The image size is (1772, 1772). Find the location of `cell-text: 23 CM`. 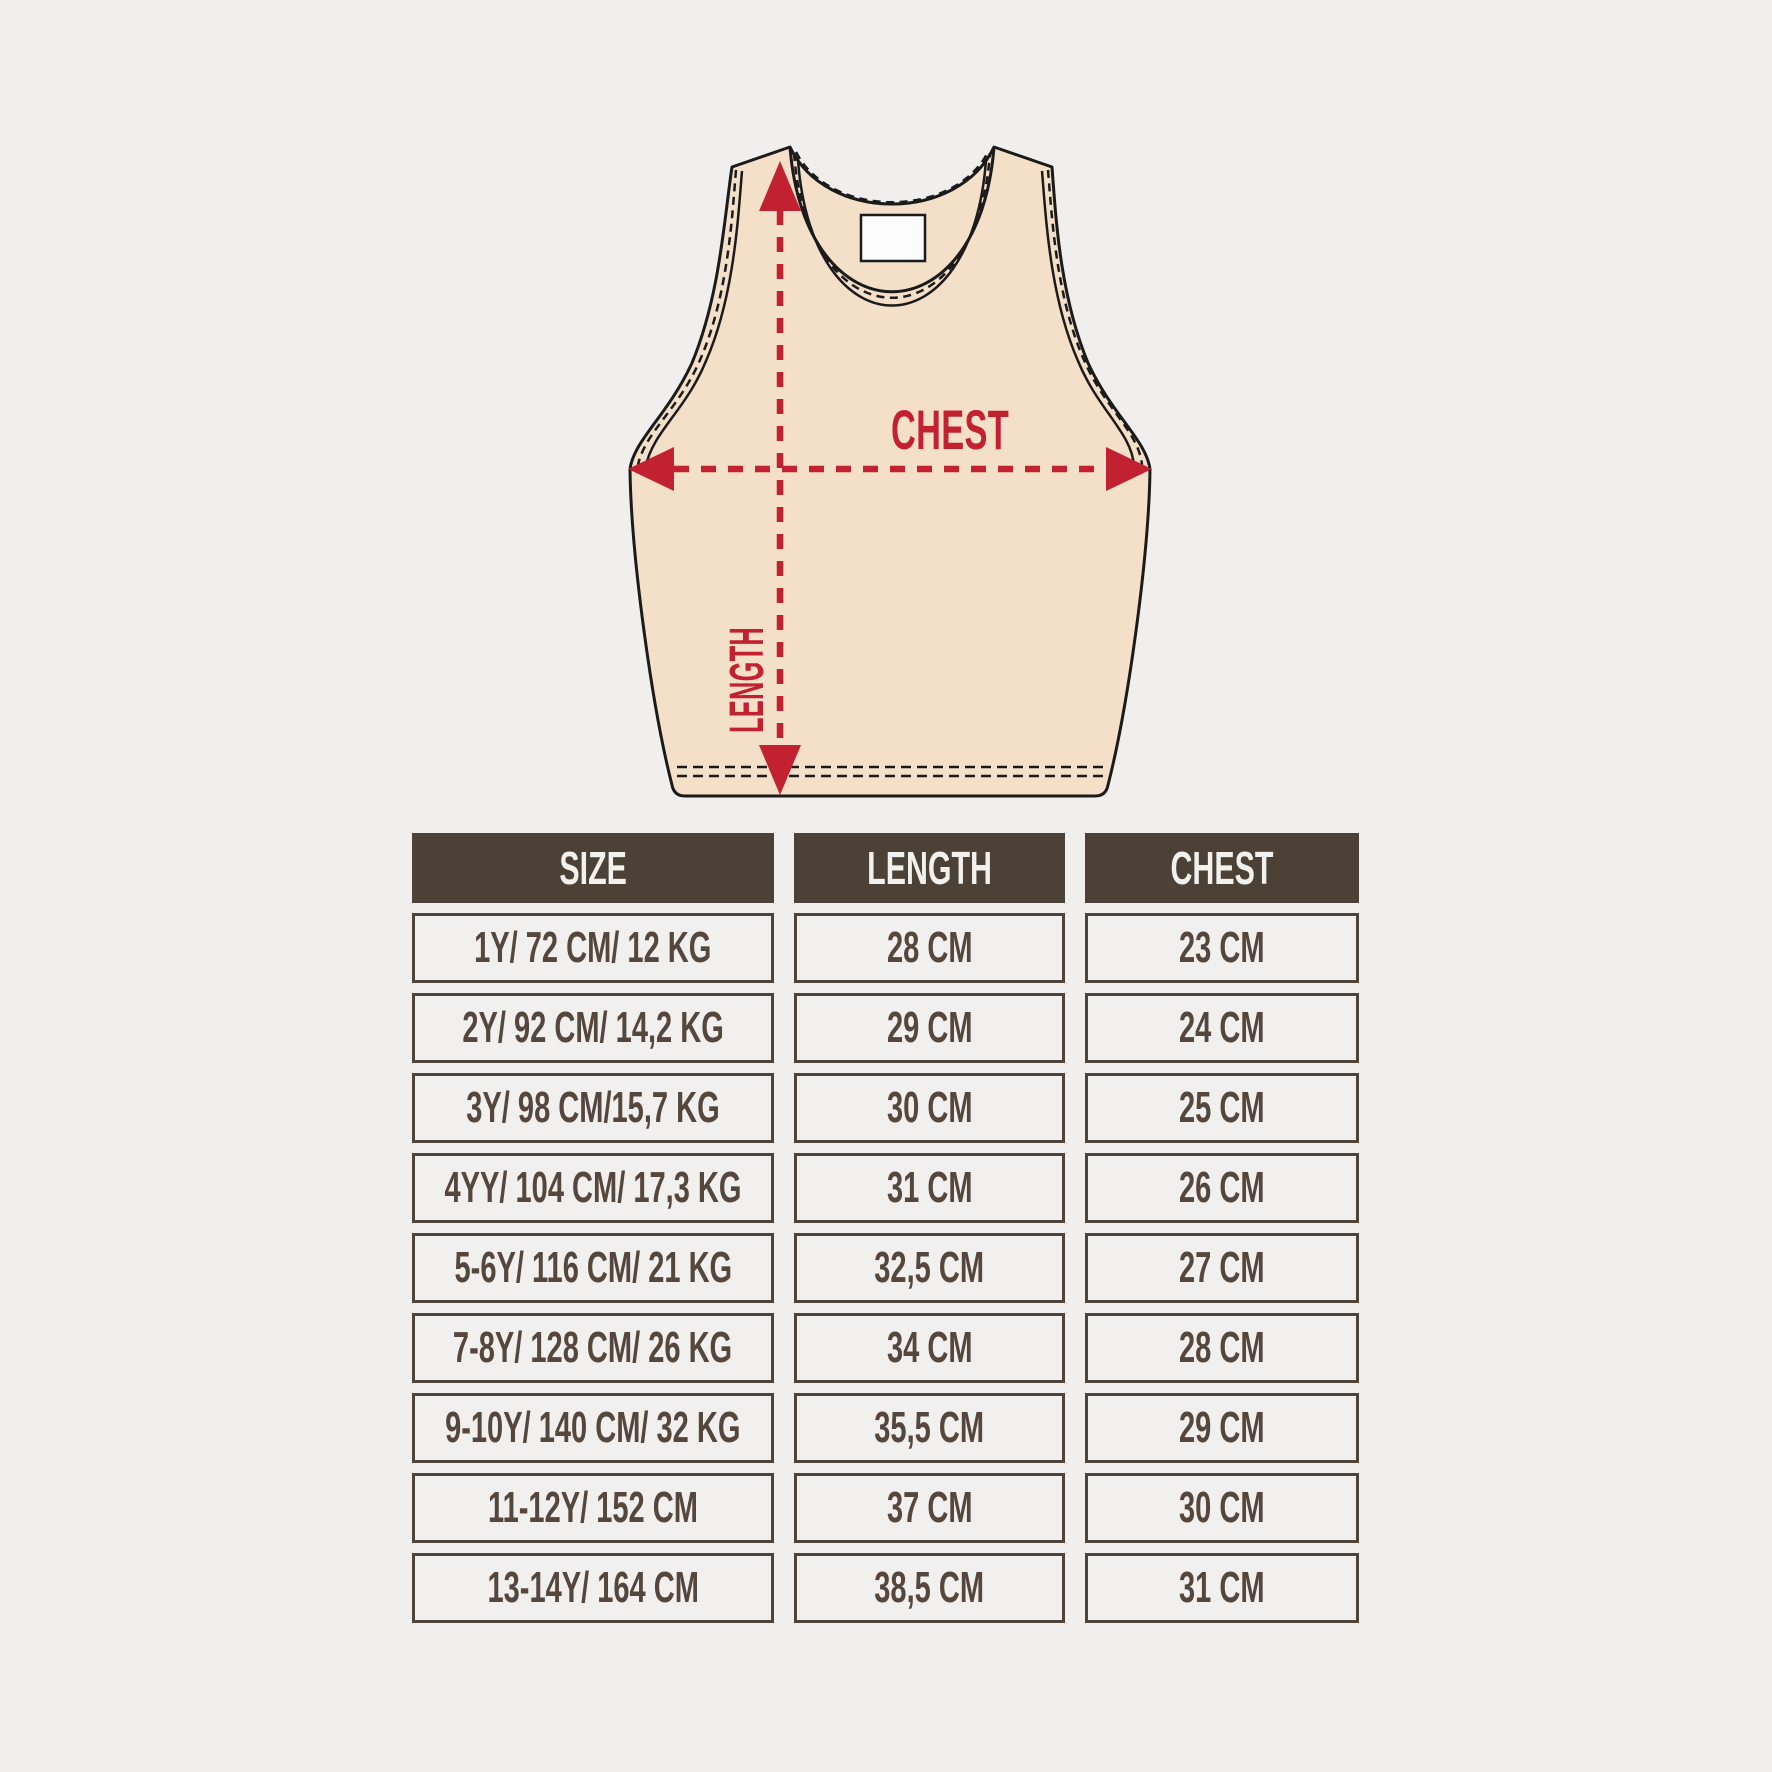

cell-text: 23 CM is located at coordinates (1222, 947).